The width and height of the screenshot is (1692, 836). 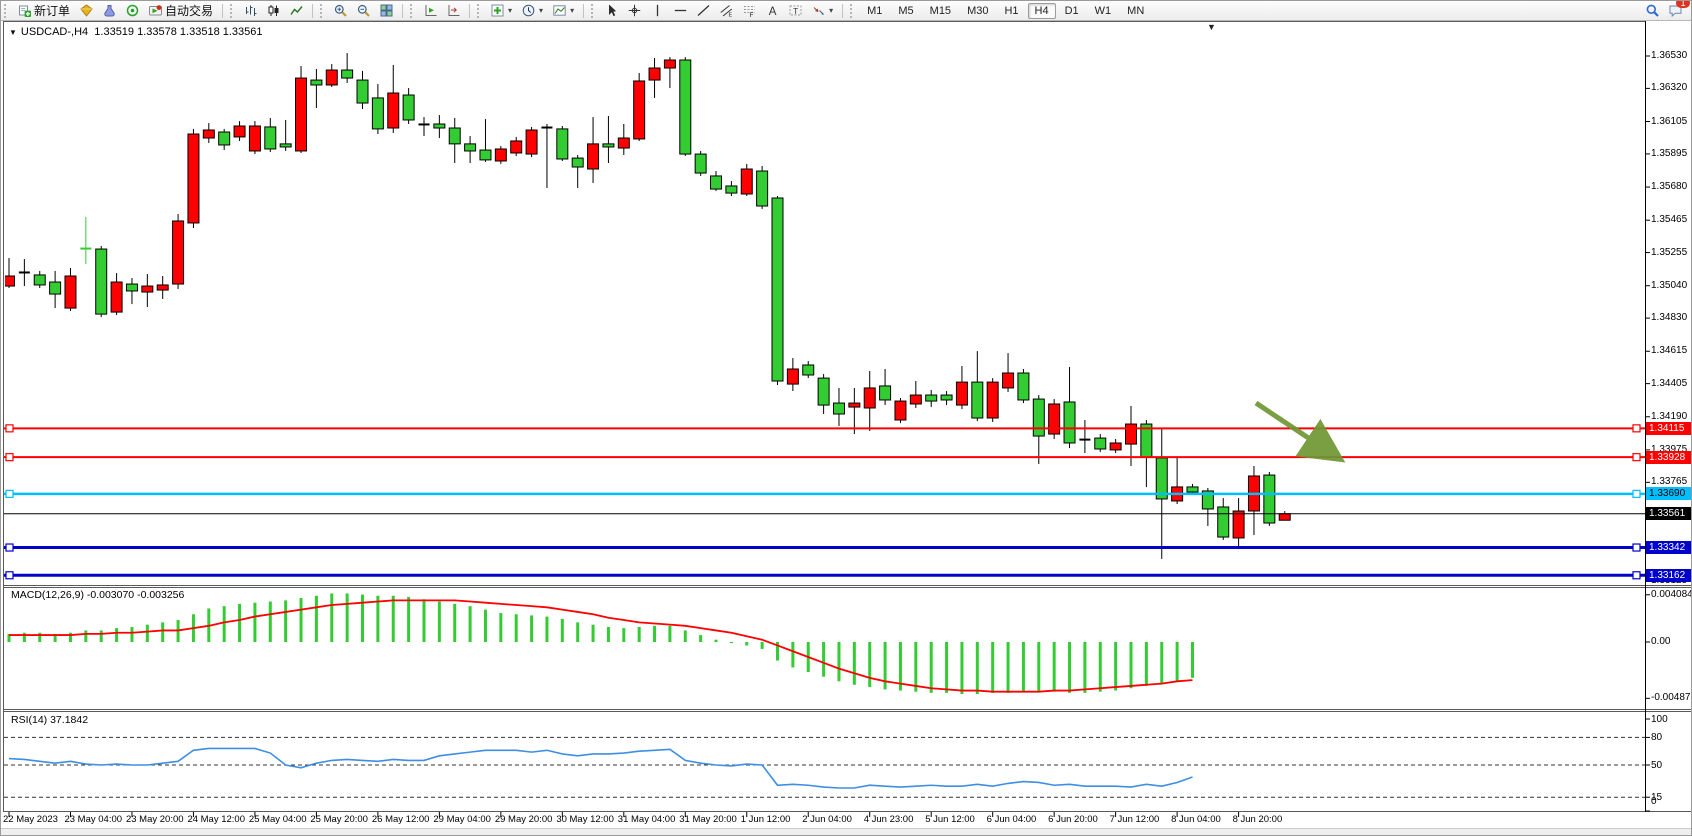 I want to click on timeframe-button-M30: M30, so click(x=978, y=10).